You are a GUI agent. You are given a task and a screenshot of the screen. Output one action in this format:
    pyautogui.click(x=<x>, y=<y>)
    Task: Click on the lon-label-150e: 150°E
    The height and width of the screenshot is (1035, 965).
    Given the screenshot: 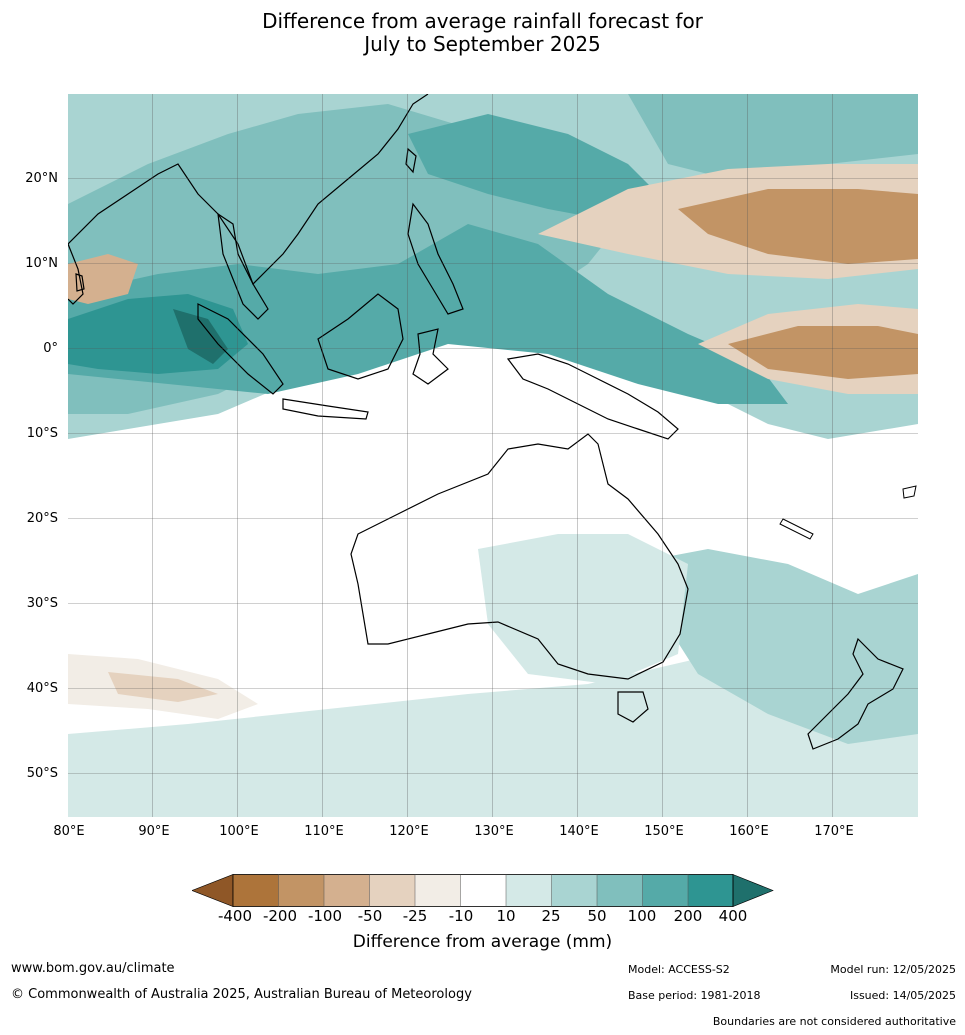 What is the action you would take?
    pyautogui.click(x=664, y=831)
    